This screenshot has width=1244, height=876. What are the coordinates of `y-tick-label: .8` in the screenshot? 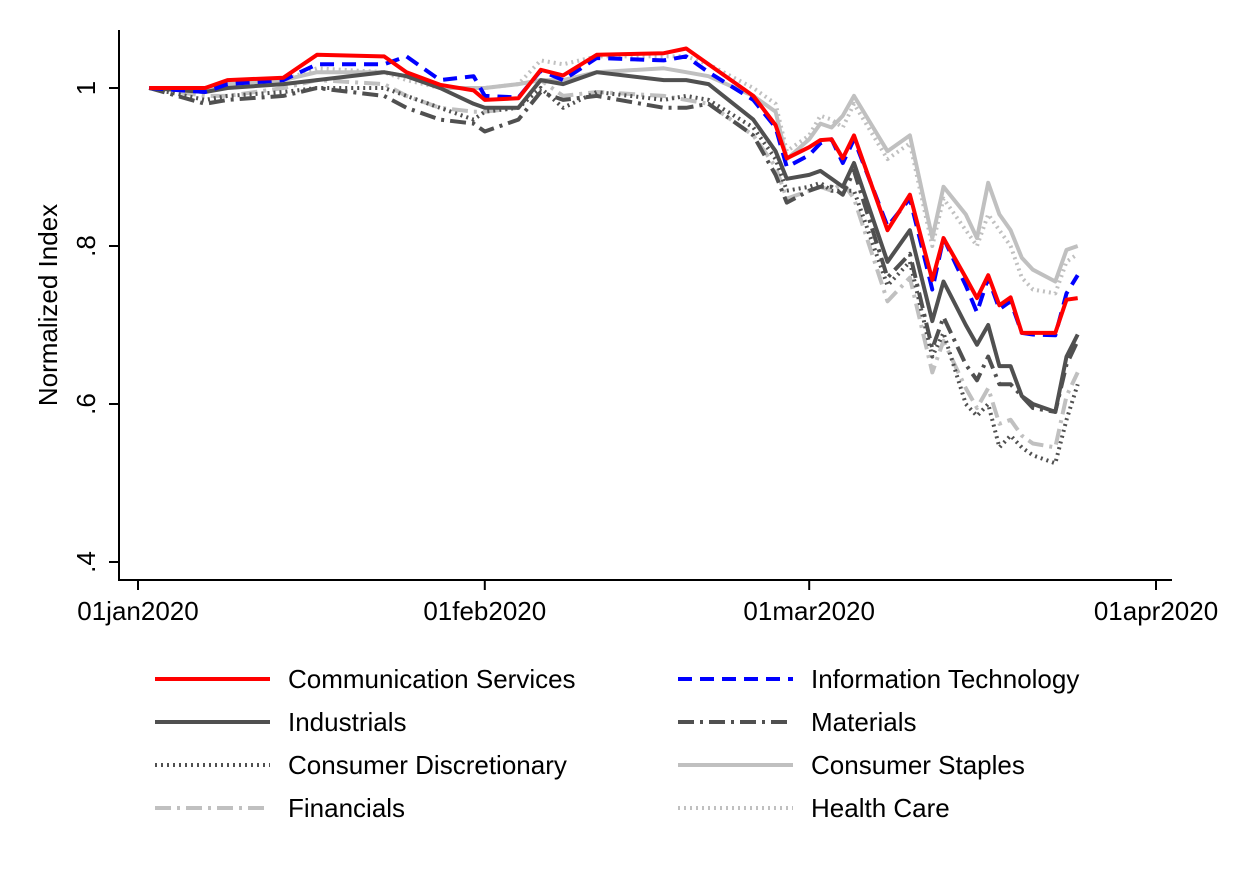 It's located at (86, 246).